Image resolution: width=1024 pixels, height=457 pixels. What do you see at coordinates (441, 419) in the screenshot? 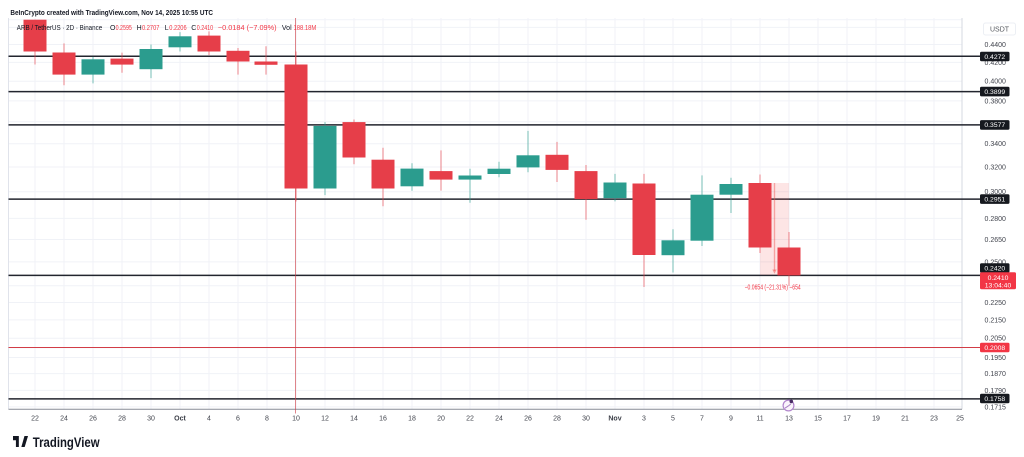
I see `svg-text: 20` at bounding box center [441, 419].